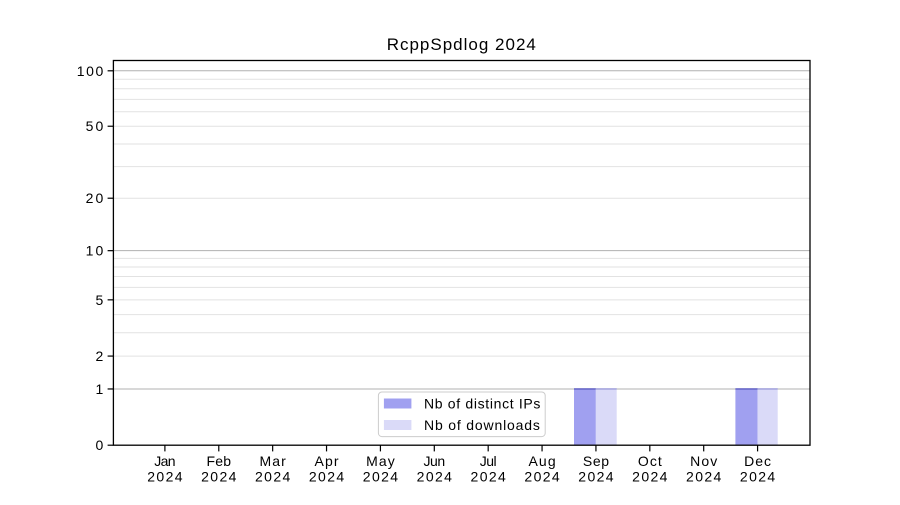  What do you see at coordinates (327, 461) in the screenshot?
I see `svg-text: Apr` at bounding box center [327, 461].